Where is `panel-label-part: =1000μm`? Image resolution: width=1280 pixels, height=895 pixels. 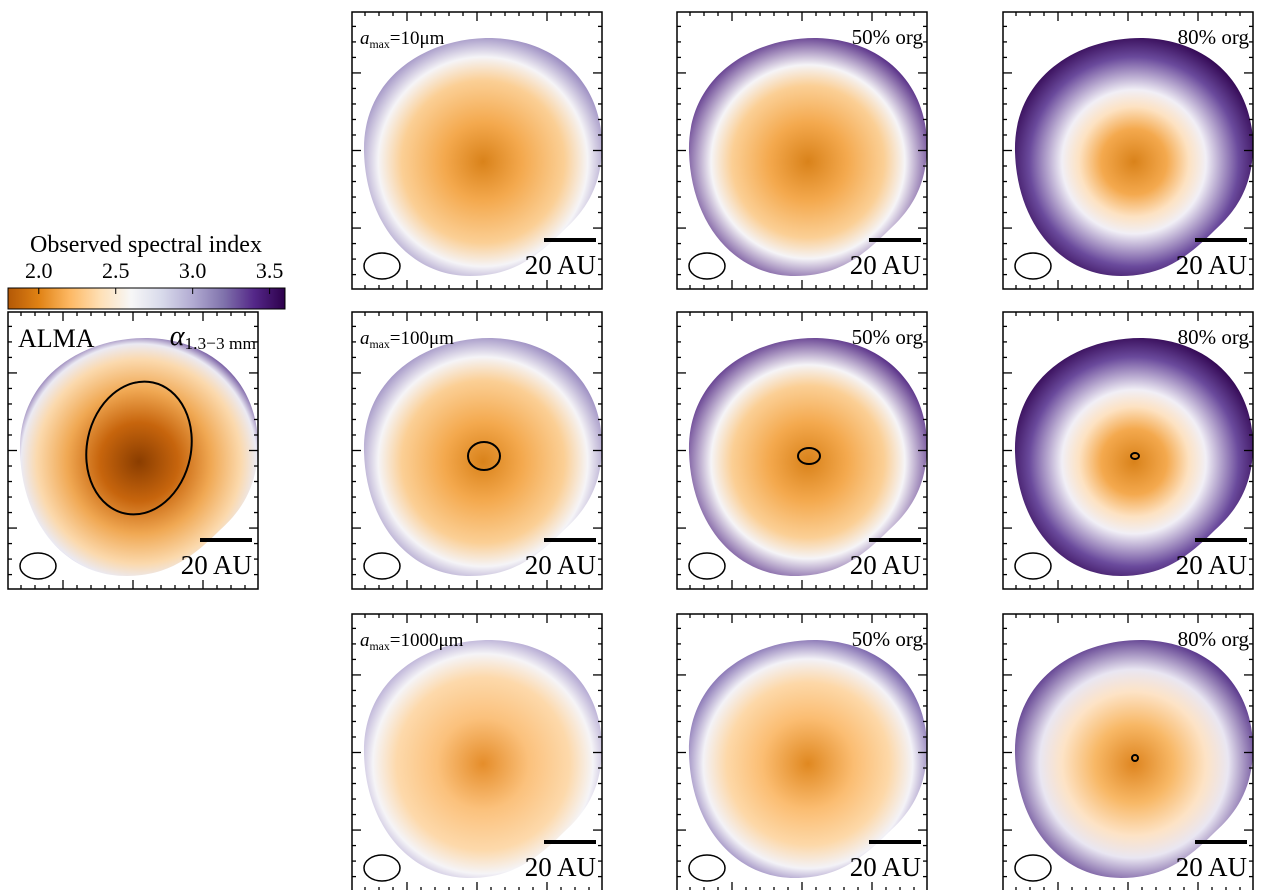 panel-label-part: =1000μm is located at coordinates (427, 640).